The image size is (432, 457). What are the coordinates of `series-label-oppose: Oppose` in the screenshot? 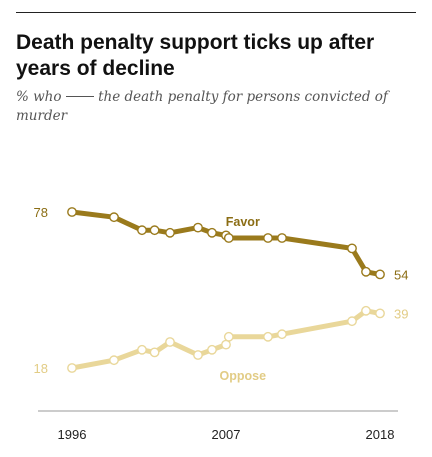 It's located at (243, 376).